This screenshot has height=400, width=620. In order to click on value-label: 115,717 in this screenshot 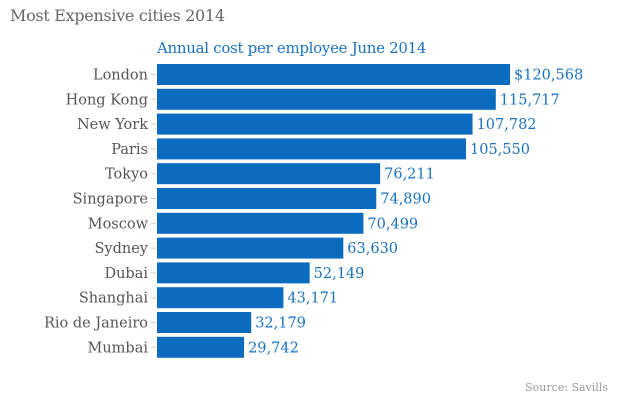, I will do `click(530, 100)`.